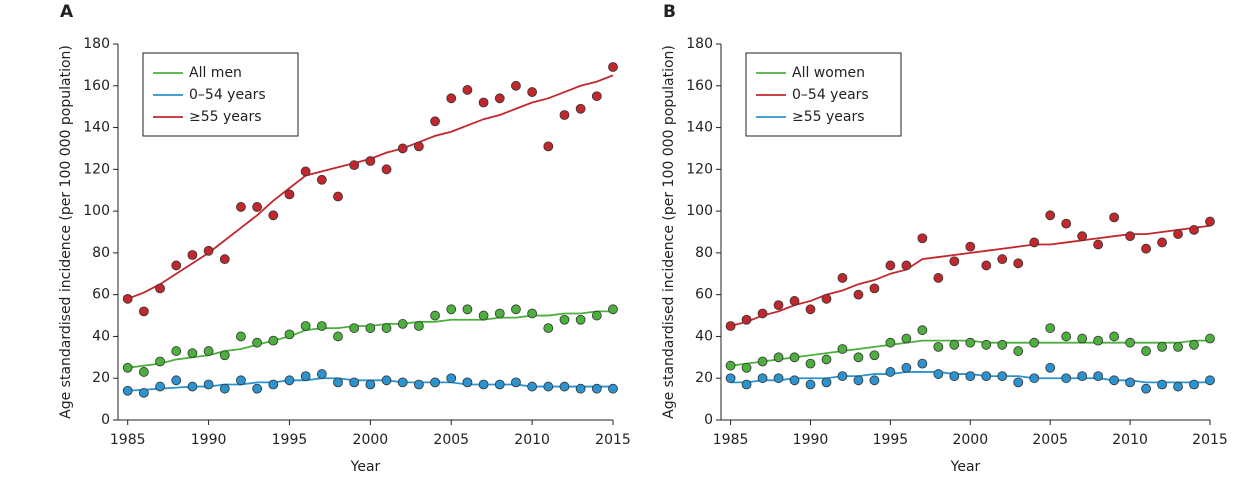 Image resolution: width=1250 pixels, height=499 pixels. Describe the element at coordinates (891, 440) in the screenshot. I see `x-tick-label: 1995` at that location.